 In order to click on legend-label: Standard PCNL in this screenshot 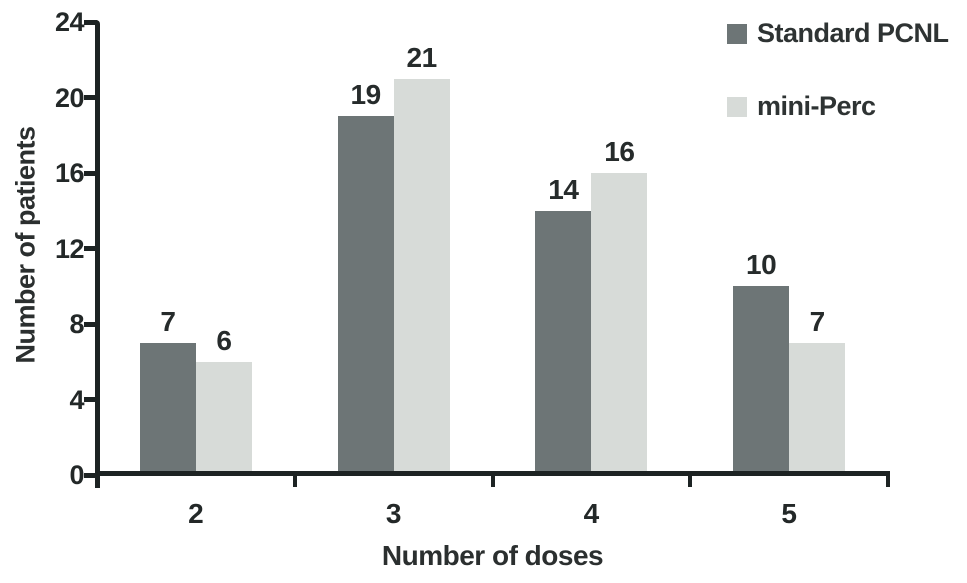, I will do `click(853, 33)`.